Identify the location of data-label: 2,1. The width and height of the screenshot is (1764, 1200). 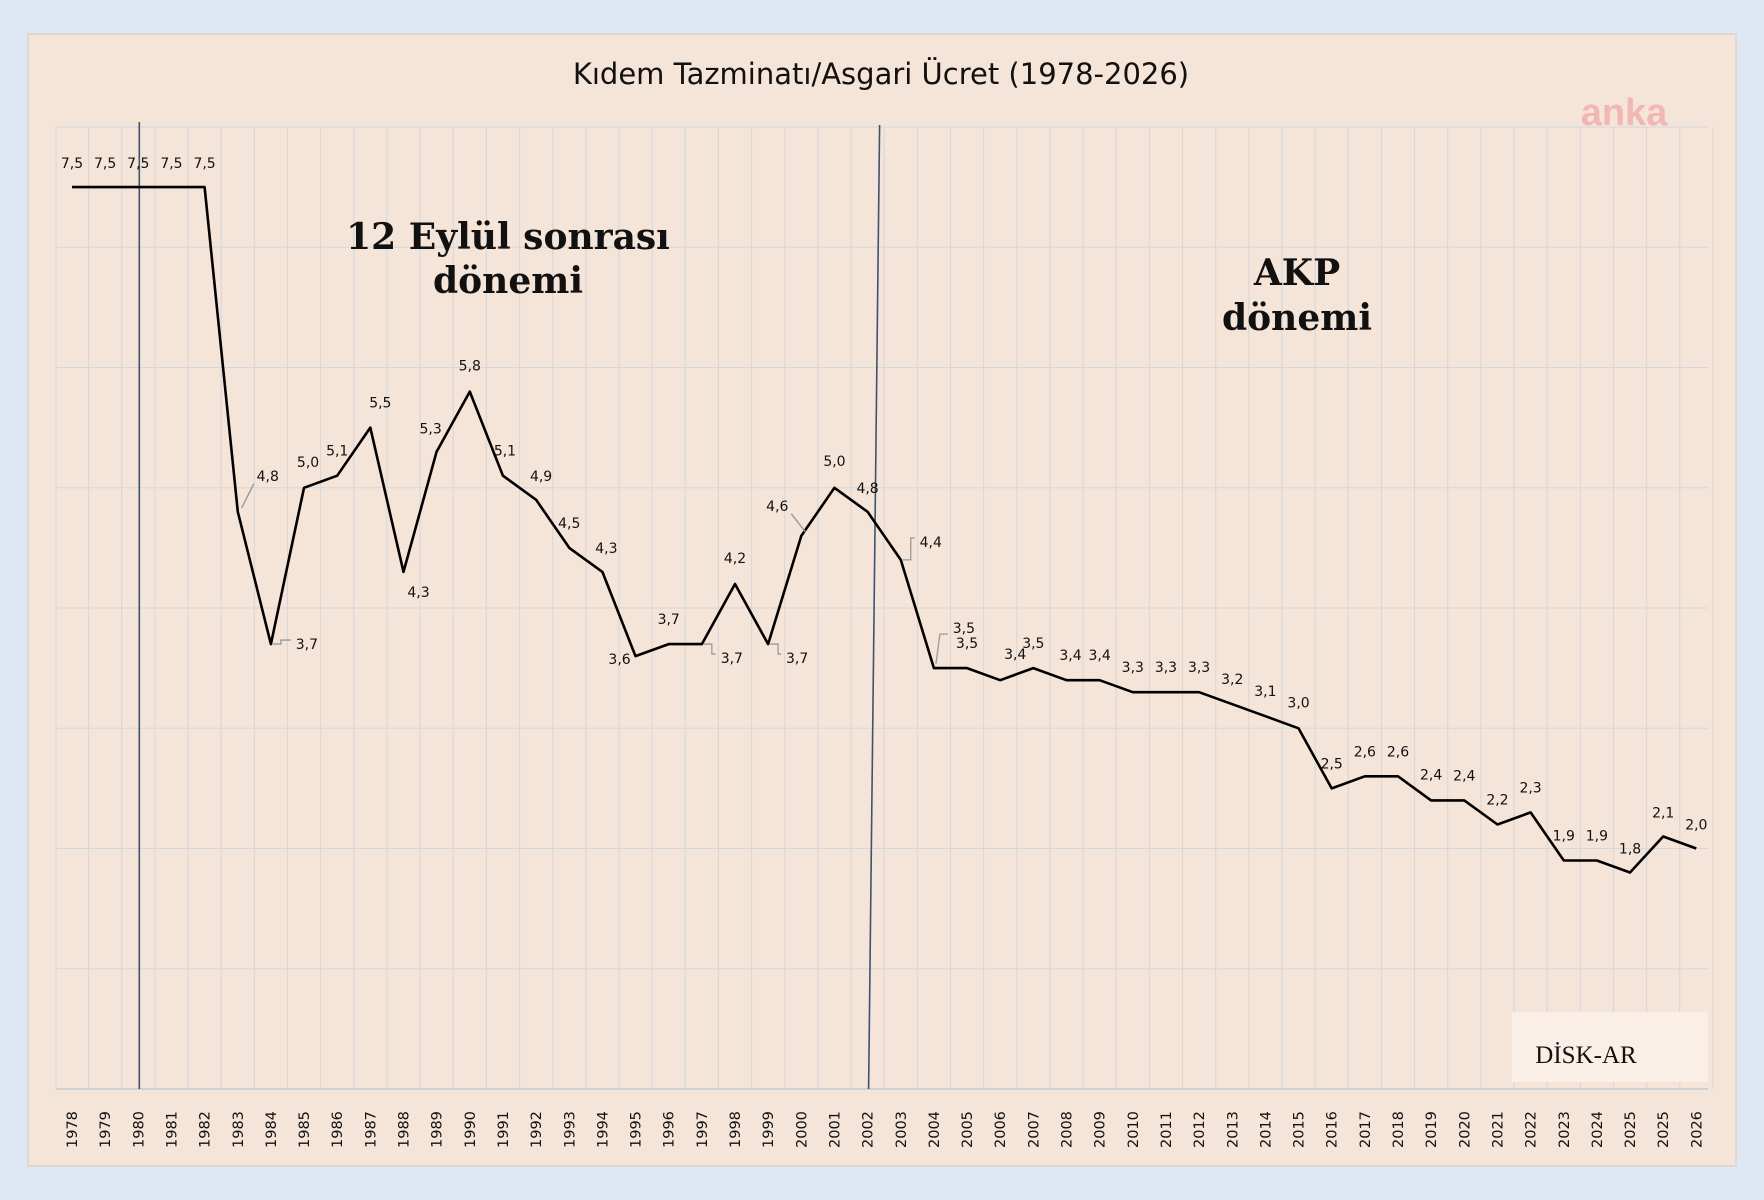
(1663, 813).